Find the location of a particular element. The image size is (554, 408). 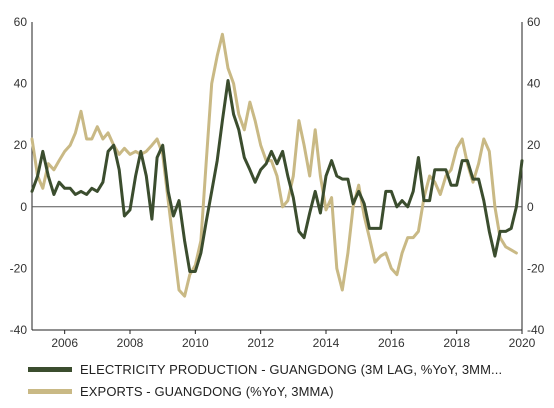

y-right-tick-label: -40 is located at coordinates (536, 330).